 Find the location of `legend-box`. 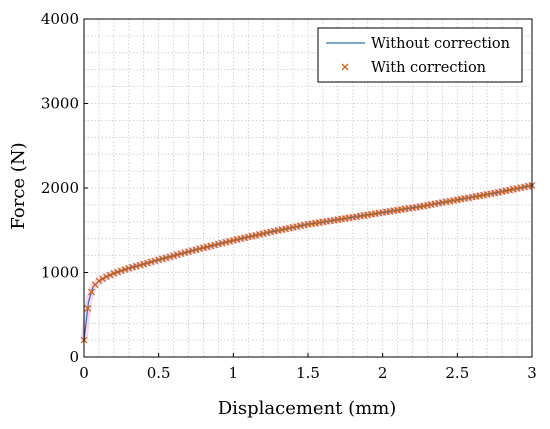

legend-box is located at coordinates (420, 55).